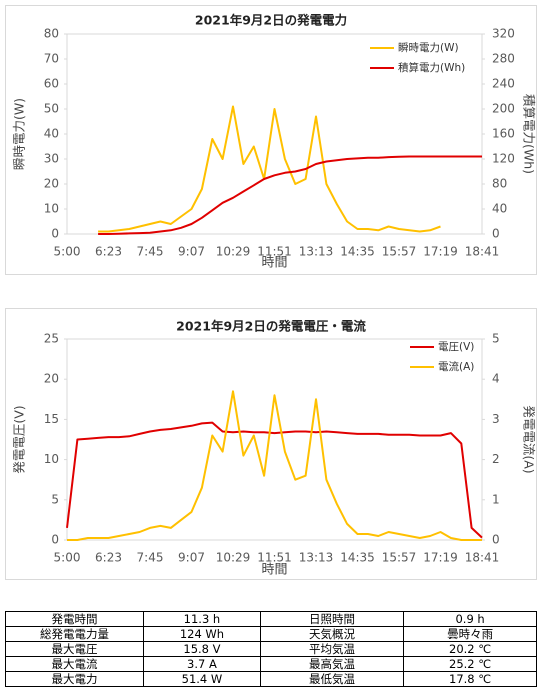 The image size is (543, 691). I want to click on y2-tick-label: 280, so click(503, 59).